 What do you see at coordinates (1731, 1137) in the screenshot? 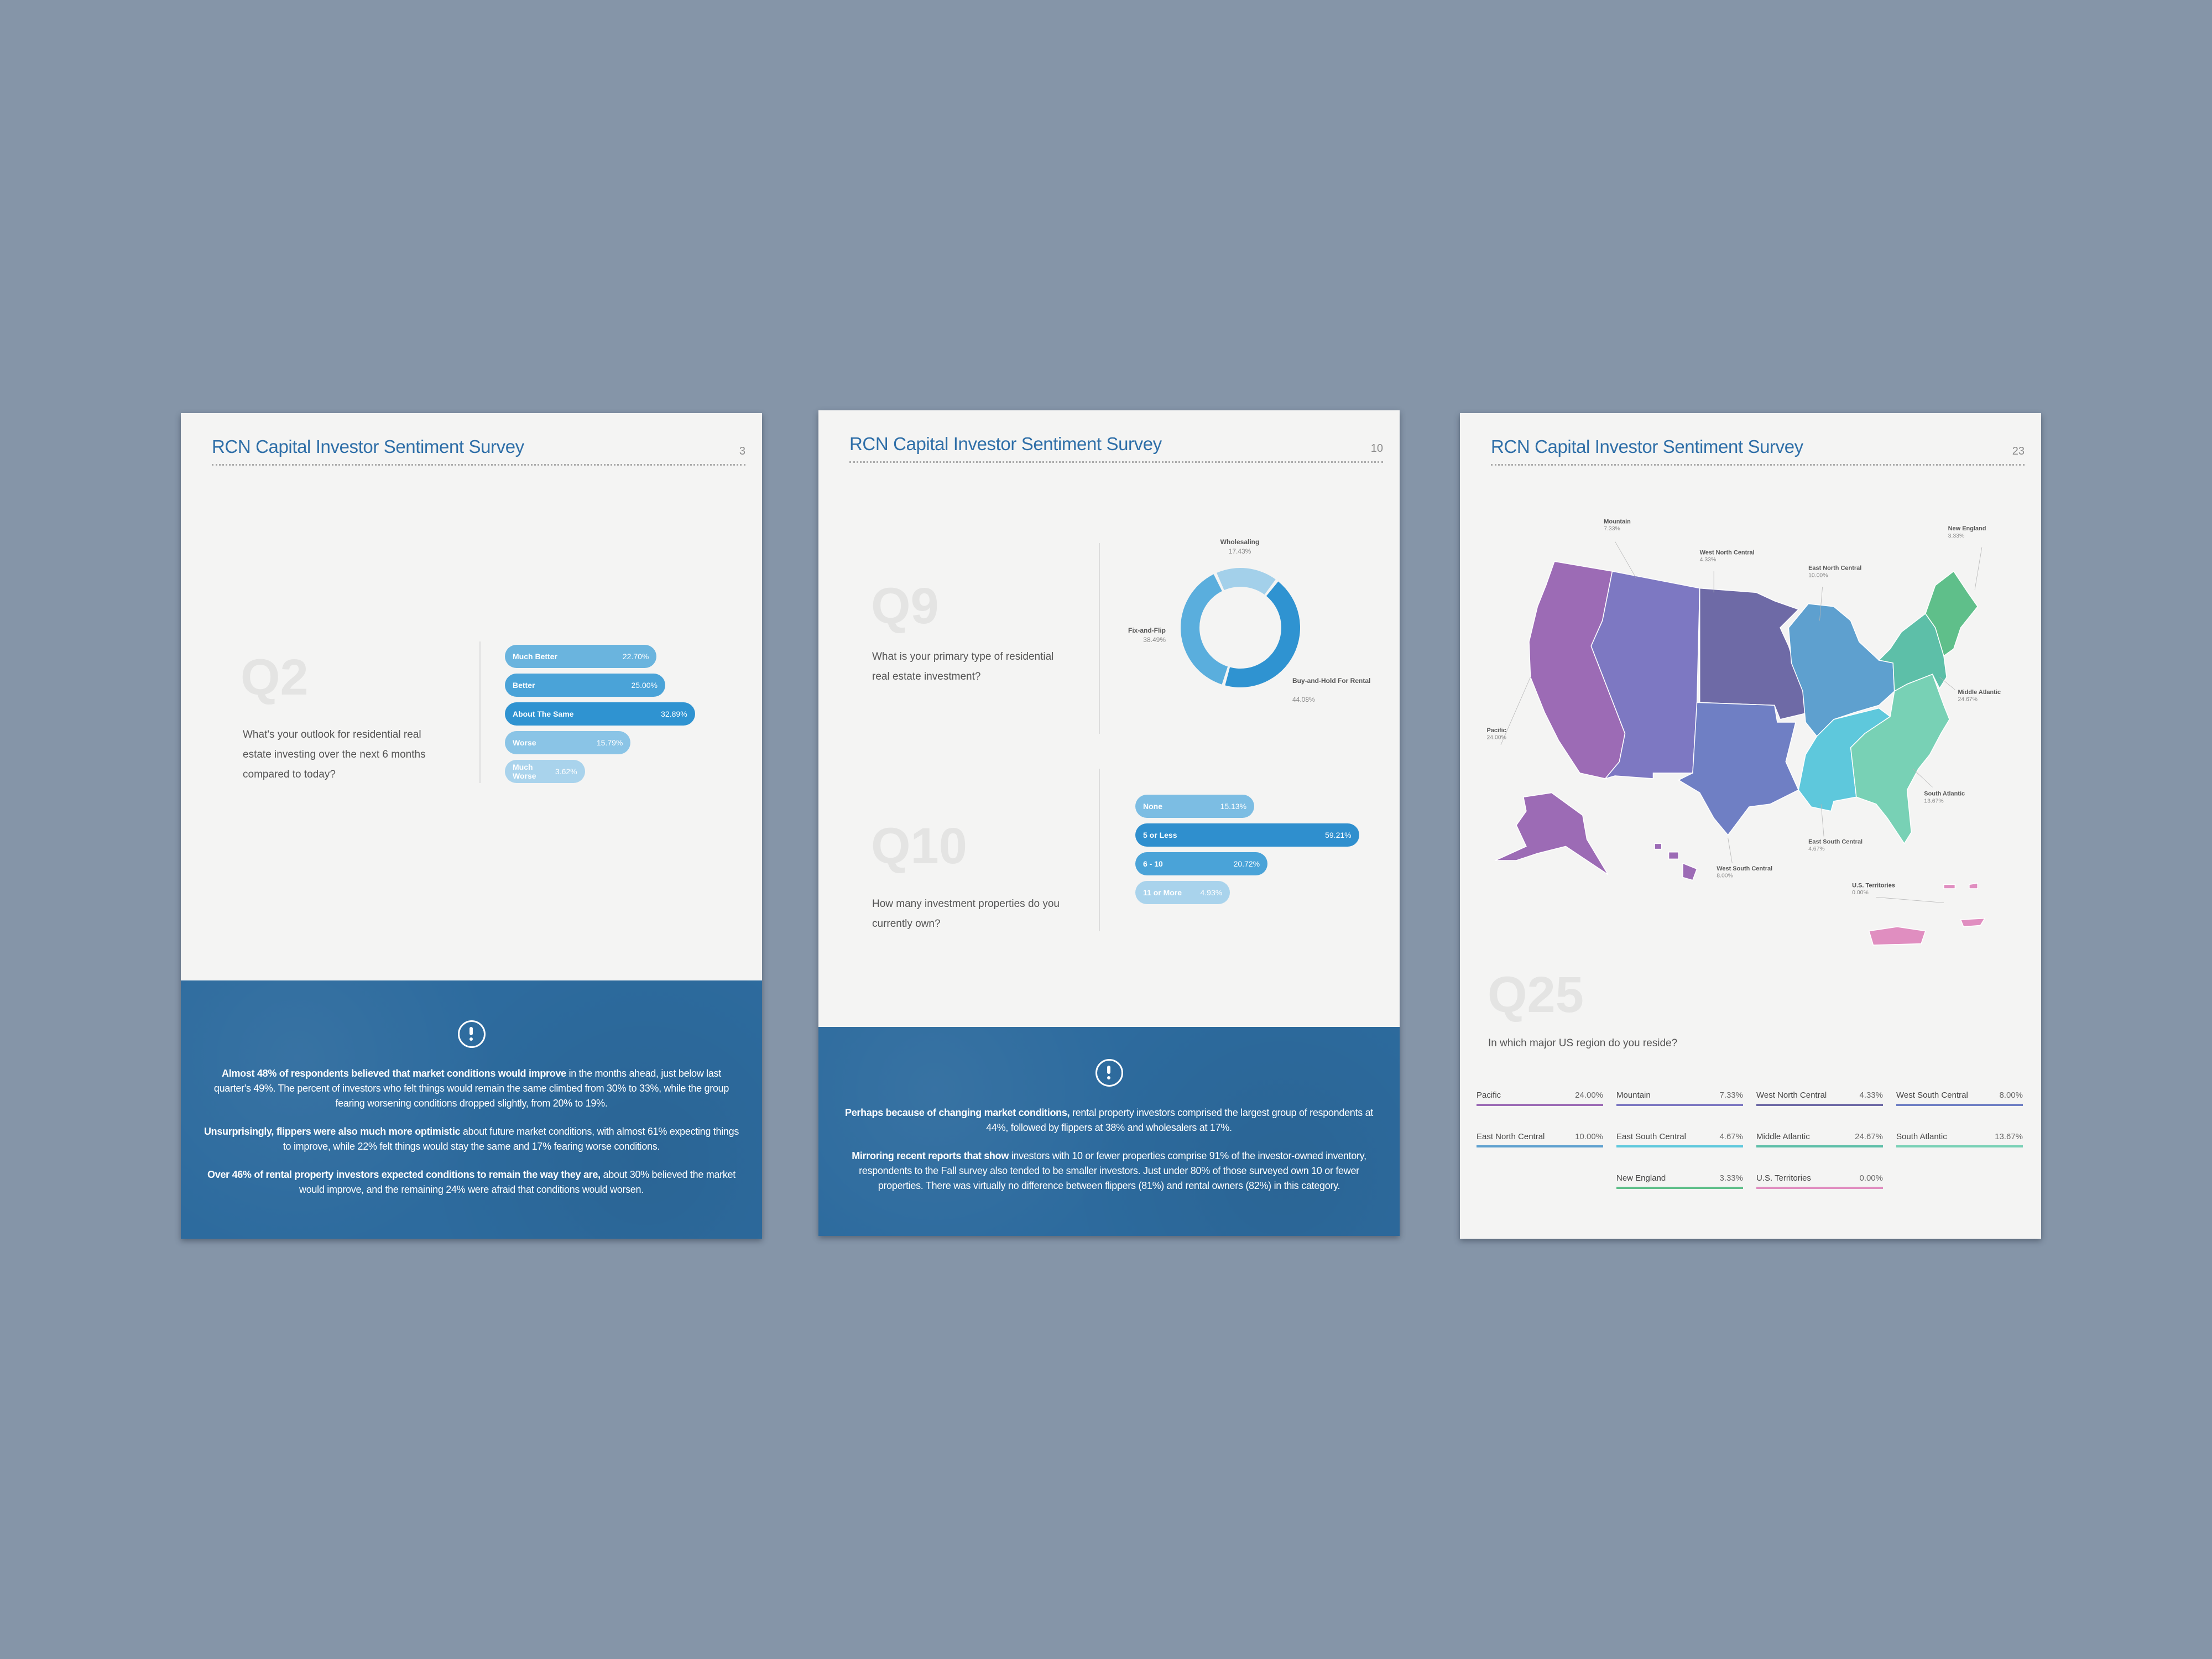
I see `legend-value: 4.67%` at bounding box center [1731, 1137].